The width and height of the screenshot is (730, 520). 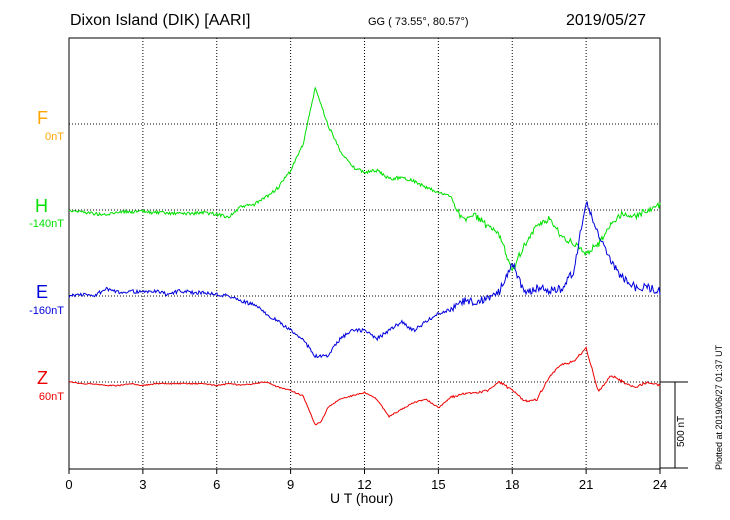 I want to click on channel-h-label: H, so click(x=41, y=206).